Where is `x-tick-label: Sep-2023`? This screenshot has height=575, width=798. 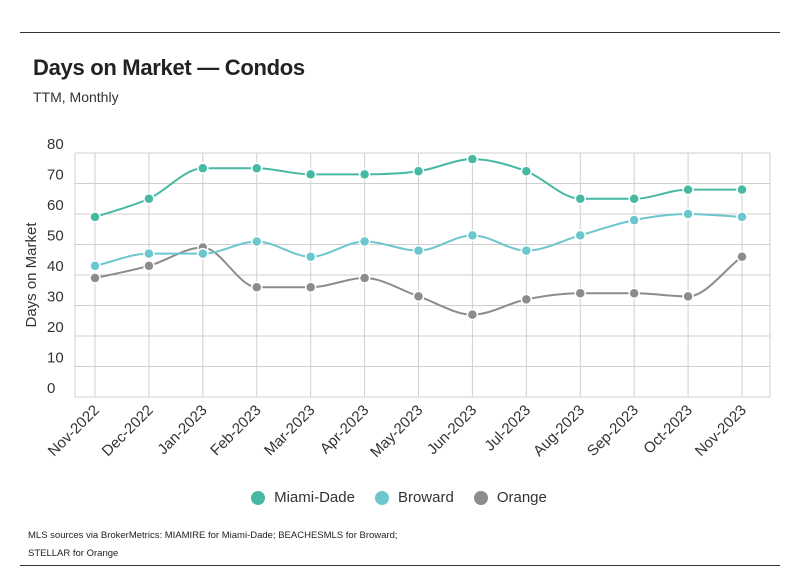 x-tick-label: Sep-2023 is located at coordinates (613, 431).